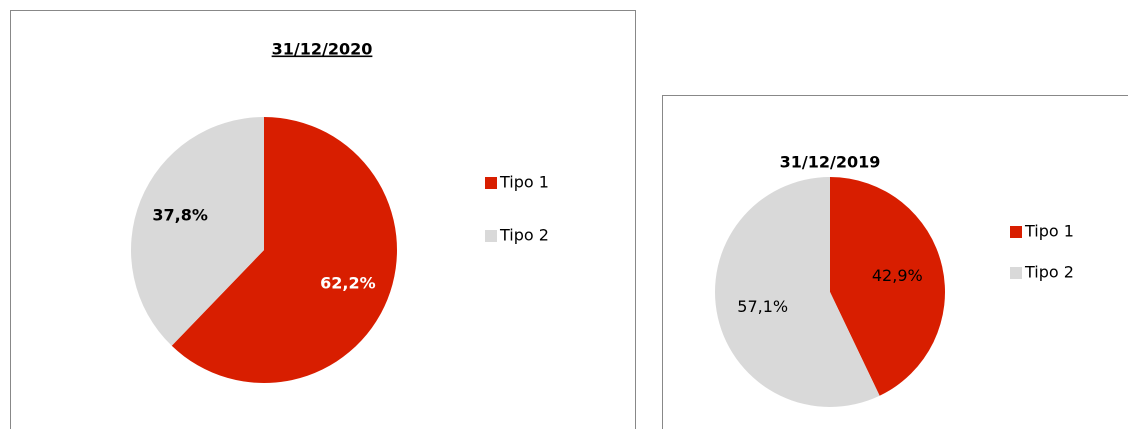  Describe the element at coordinates (348, 282) in the screenshot. I see `data-label: 62,2%` at that location.